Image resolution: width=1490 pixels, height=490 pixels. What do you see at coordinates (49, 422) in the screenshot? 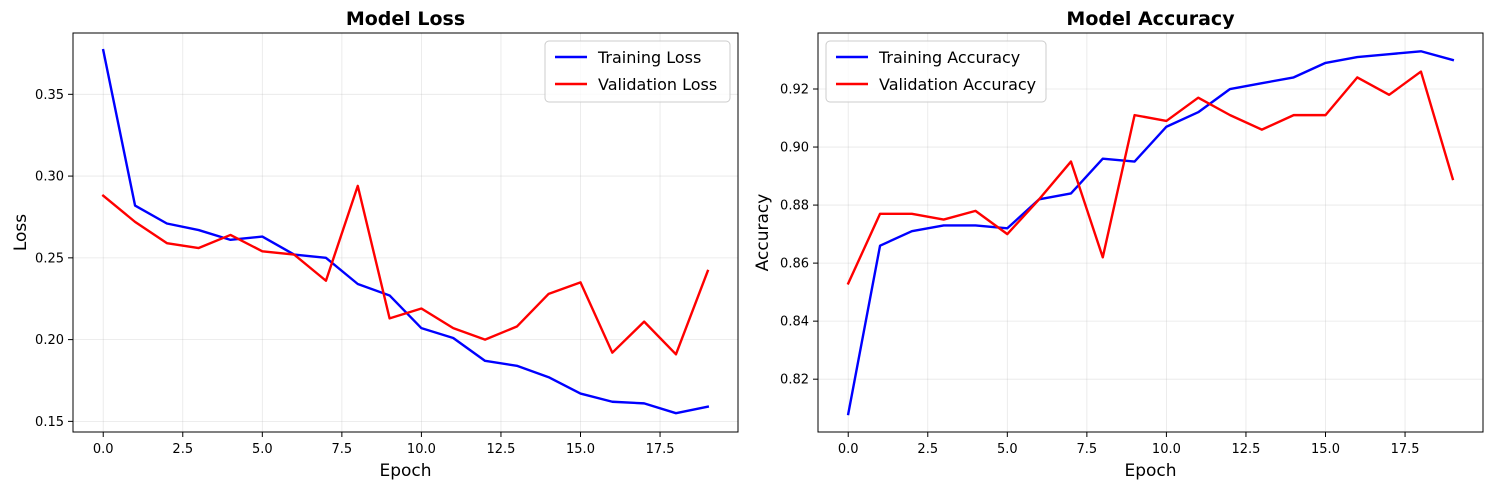
I see `y-tick-label: 0.15` at bounding box center [49, 422].